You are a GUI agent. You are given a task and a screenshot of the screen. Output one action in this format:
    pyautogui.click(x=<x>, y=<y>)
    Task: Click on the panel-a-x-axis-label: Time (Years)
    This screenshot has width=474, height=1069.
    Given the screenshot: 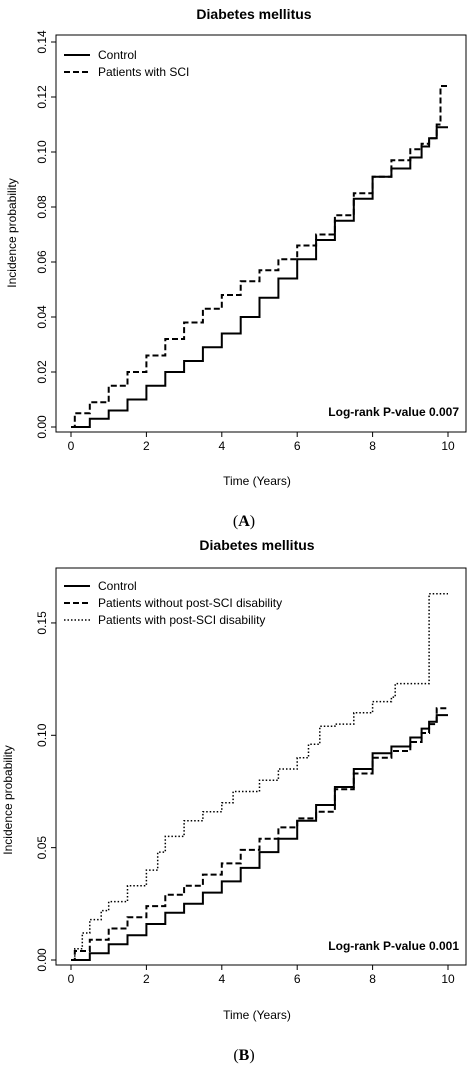 What is the action you would take?
    pyautogui.click(x=257, y=481)
    